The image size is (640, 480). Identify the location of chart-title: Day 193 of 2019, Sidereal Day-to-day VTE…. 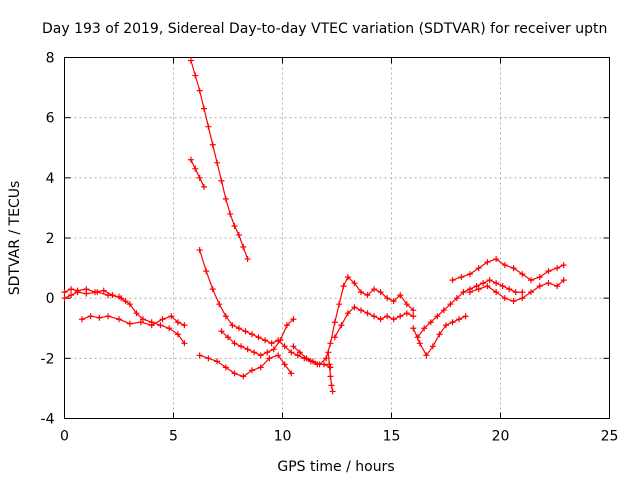
(324, 29).